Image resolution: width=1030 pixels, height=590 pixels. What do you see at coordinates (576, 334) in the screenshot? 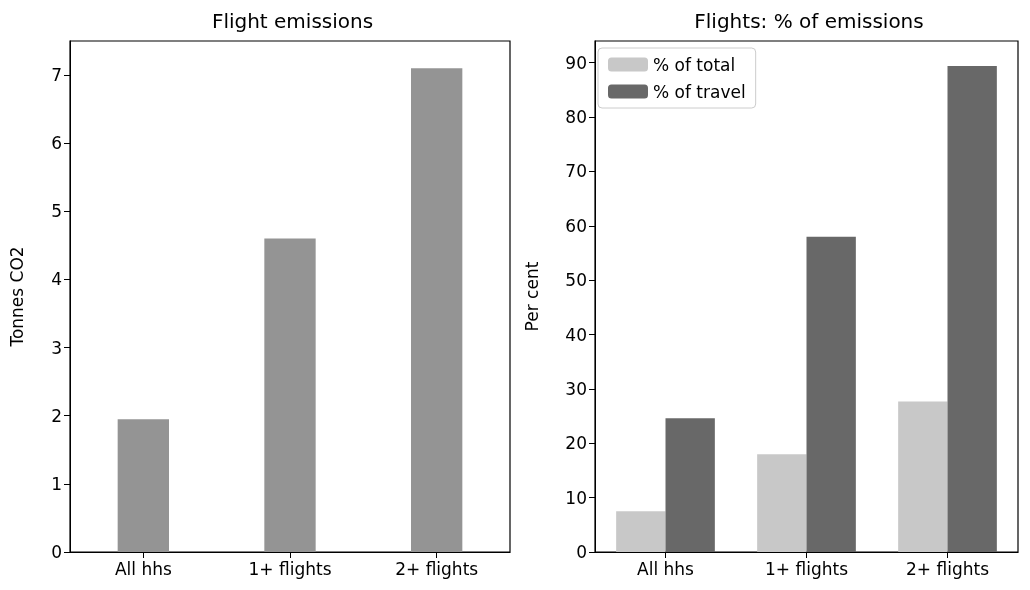
I see `y-tick-label: 40` at bounding box center [576, 334].